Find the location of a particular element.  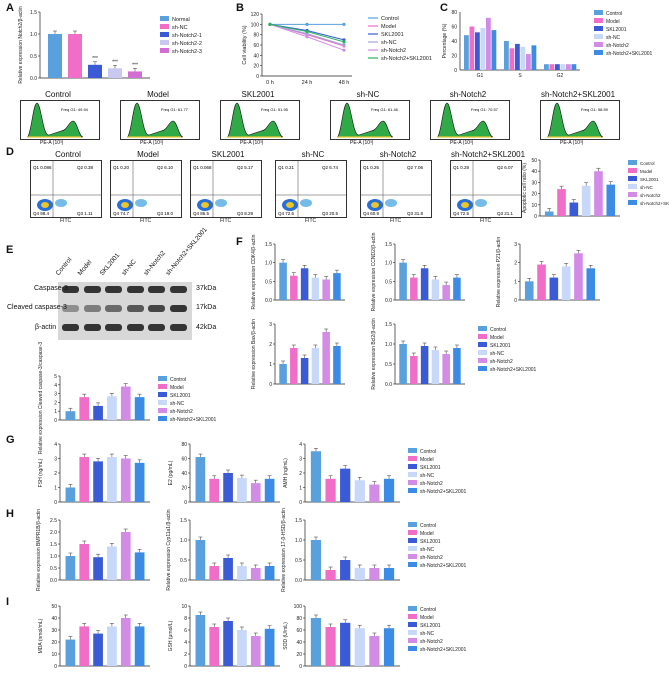

y-tick-label: 2.5 is located at coordinates (53, 521).